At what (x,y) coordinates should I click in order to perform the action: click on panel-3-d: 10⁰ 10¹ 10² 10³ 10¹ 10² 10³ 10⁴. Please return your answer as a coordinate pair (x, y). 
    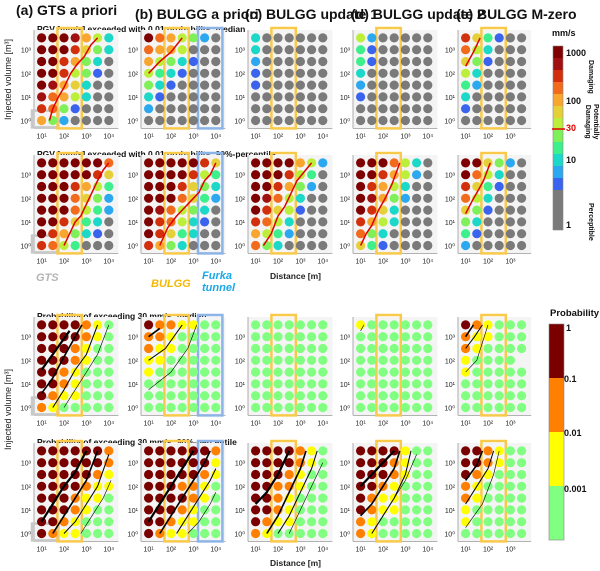
    Looking at the image, I should click on (388, 496).